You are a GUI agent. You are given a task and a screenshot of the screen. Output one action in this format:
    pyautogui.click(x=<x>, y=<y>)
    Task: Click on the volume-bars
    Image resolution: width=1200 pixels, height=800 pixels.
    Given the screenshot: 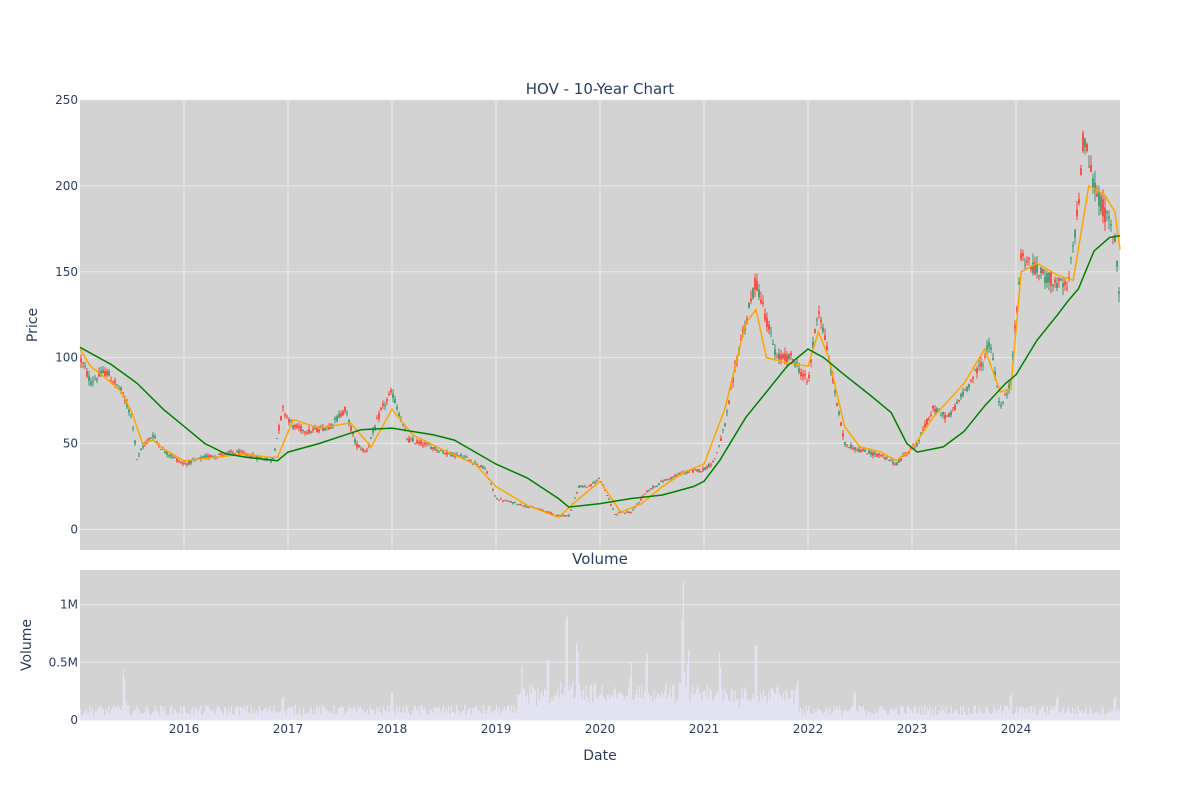 What is the action you would take?
    pyautogui.click(x=600, y=651)
    